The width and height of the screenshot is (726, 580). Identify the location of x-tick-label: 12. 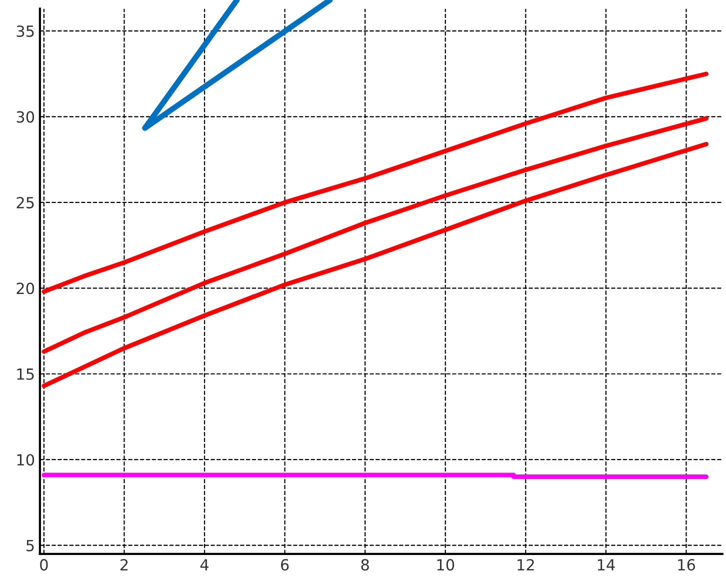
(526, 564).